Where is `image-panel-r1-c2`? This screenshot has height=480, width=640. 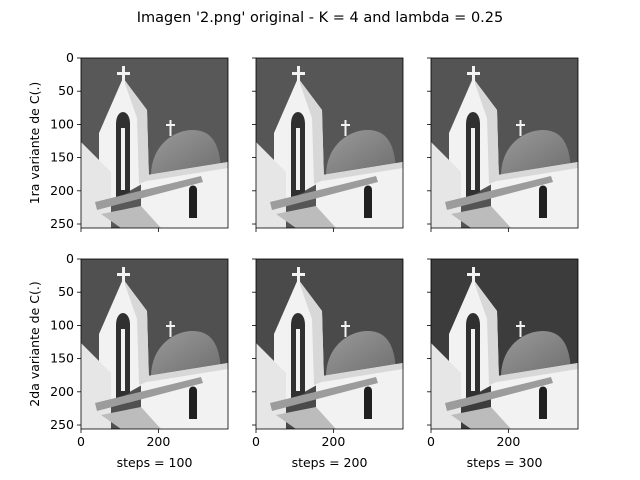 image-panel-r1-c2 is located at coordinates (328, 144).